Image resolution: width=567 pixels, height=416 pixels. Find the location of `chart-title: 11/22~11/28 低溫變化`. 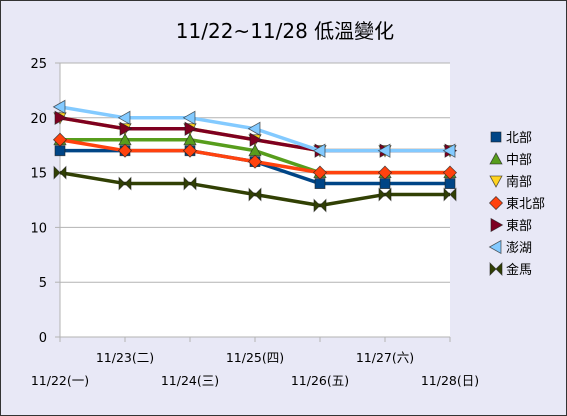

chart-title: 11/22~11/28 低溫變化 is located at coordinates (285, 31).